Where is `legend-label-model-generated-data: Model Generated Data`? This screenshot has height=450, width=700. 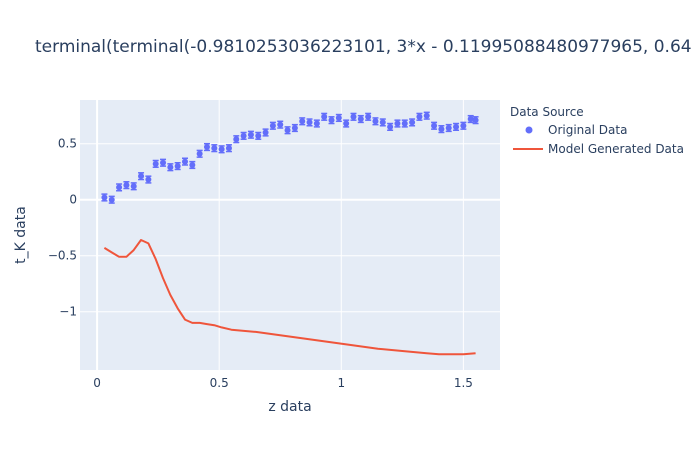 legend-label-model-generated-data: Model Generated Data is located at coordinates (616, 149).